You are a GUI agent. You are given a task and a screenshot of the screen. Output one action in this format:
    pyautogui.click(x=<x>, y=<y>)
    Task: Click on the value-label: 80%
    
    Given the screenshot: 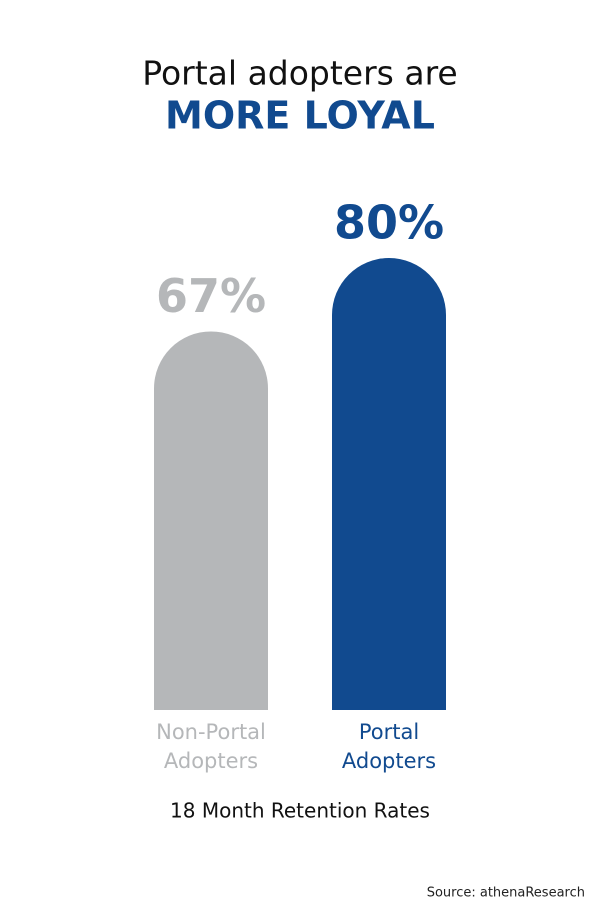 What is the action you would take?
    pyautogui.click(x=389, y=223)
    